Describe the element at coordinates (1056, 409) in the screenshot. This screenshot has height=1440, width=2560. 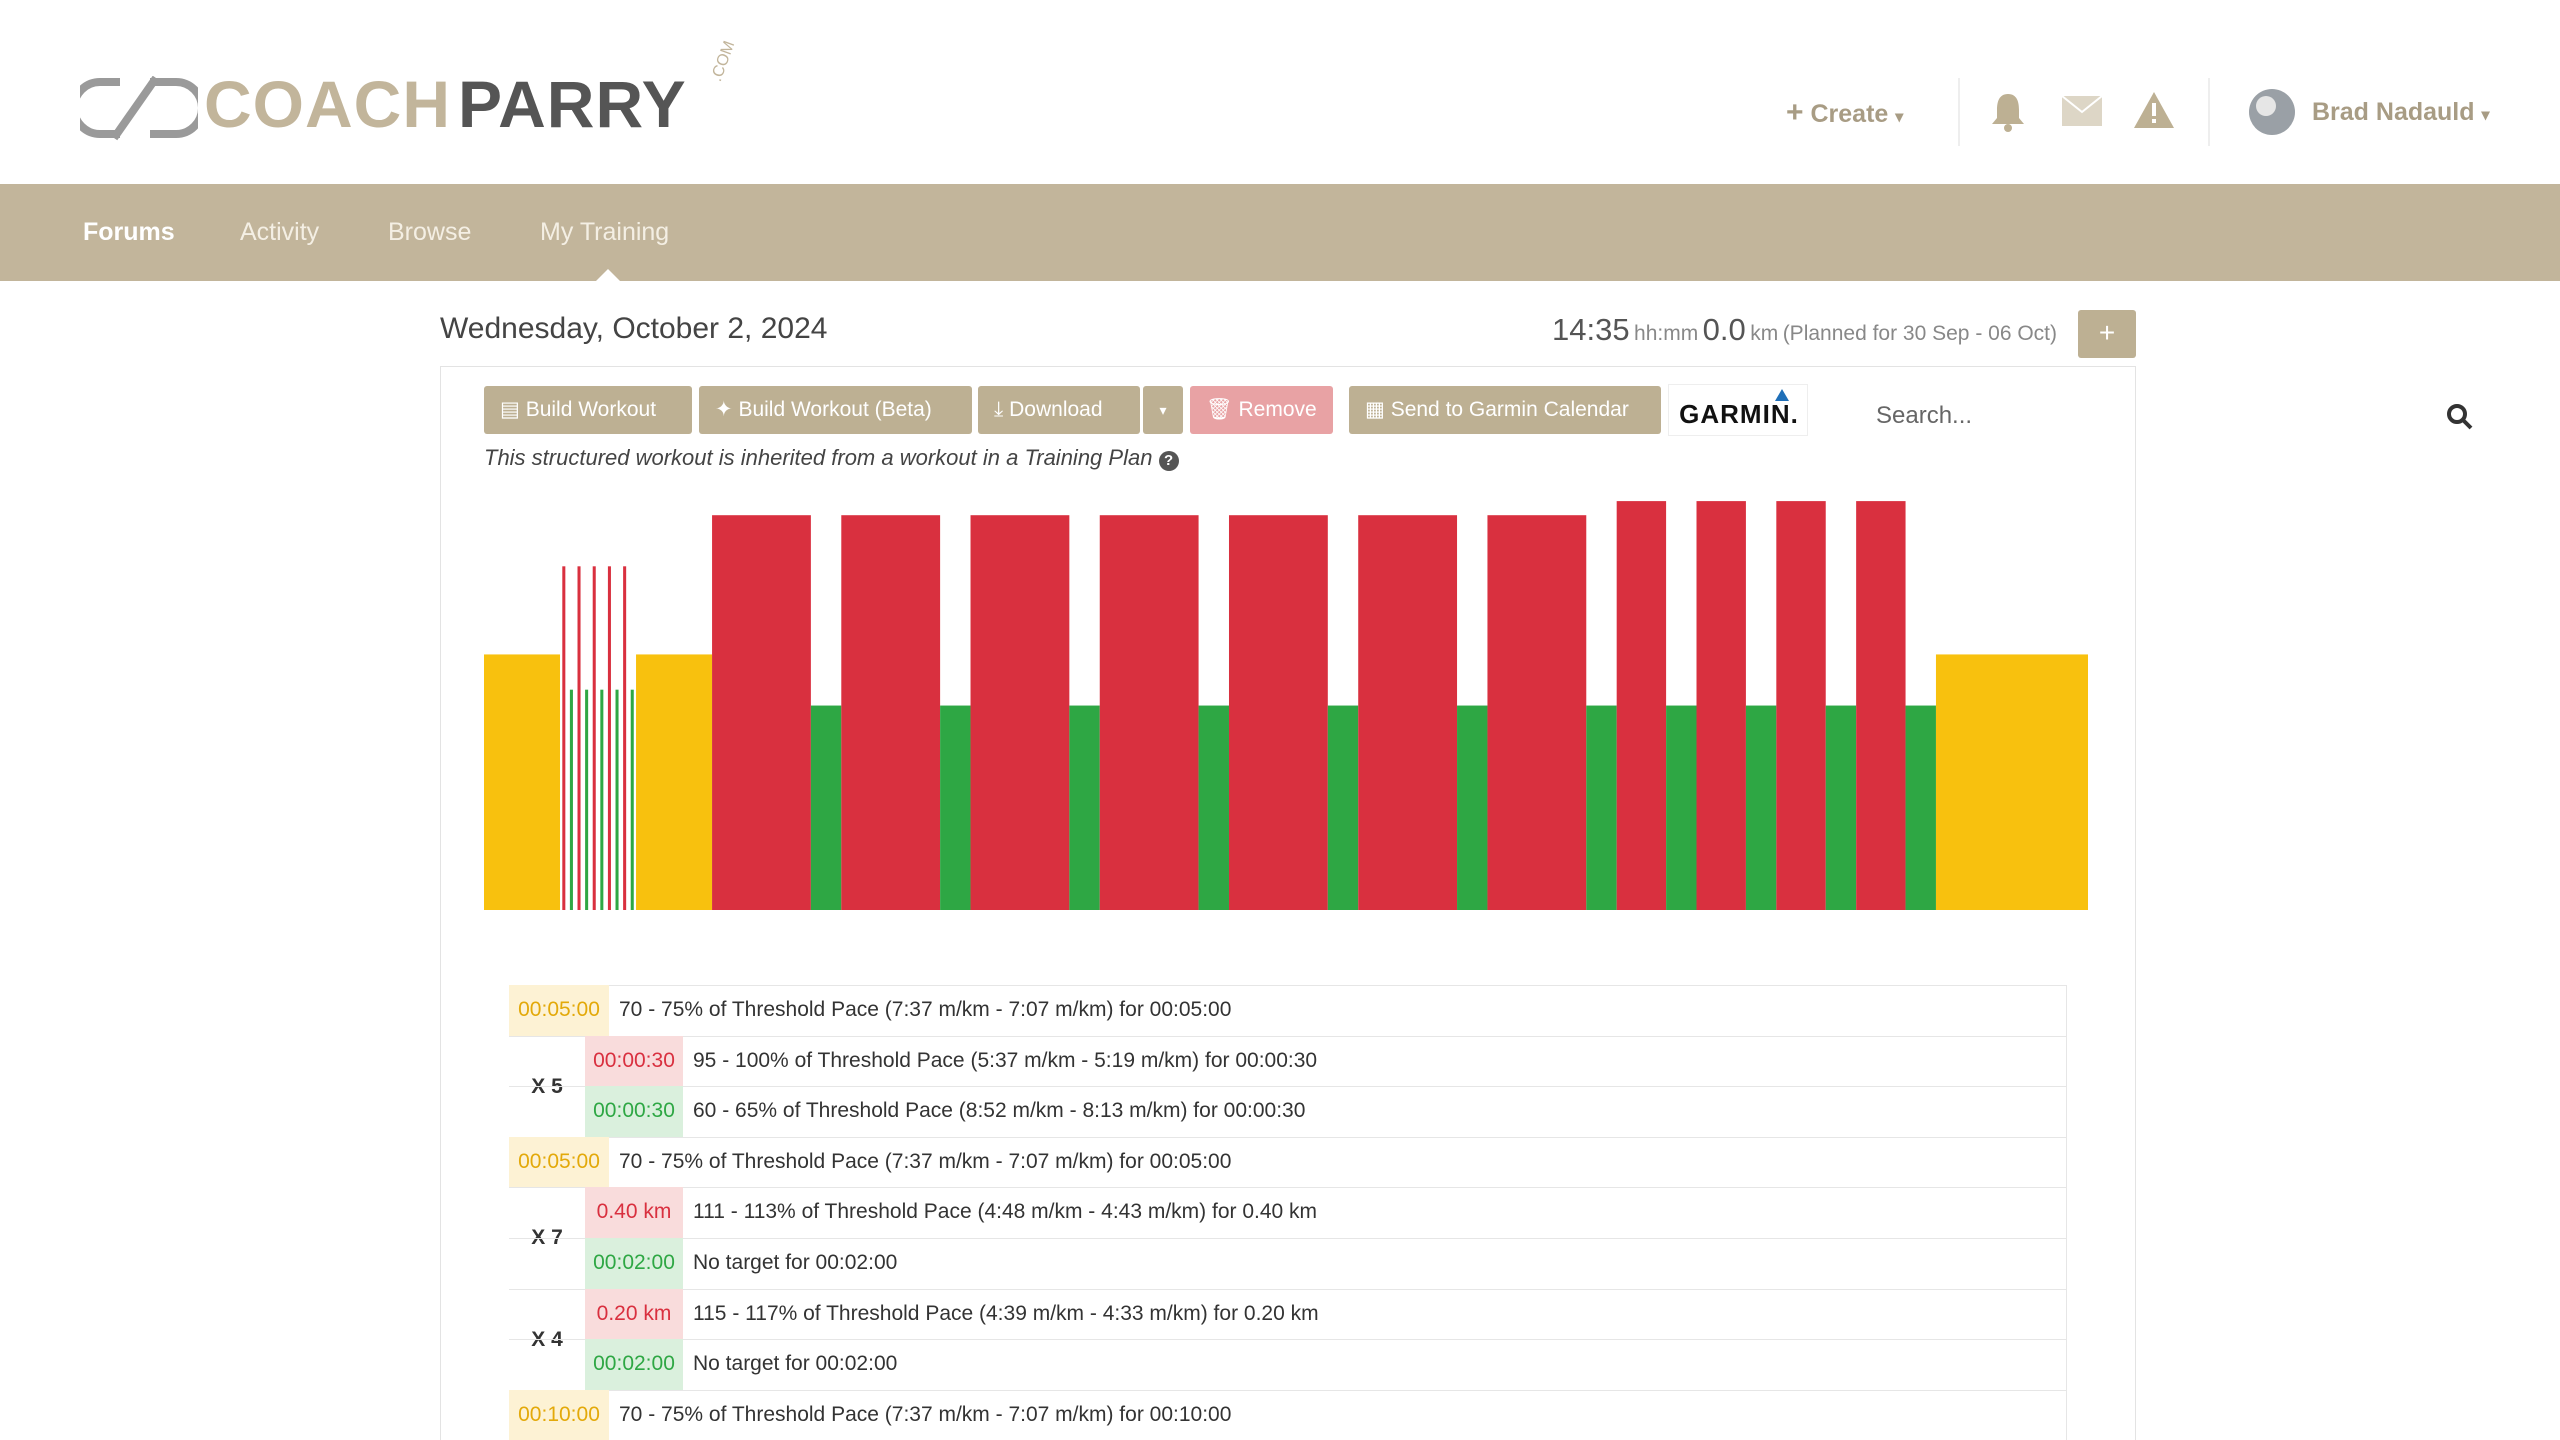
I see `button-label: Download` at that location.